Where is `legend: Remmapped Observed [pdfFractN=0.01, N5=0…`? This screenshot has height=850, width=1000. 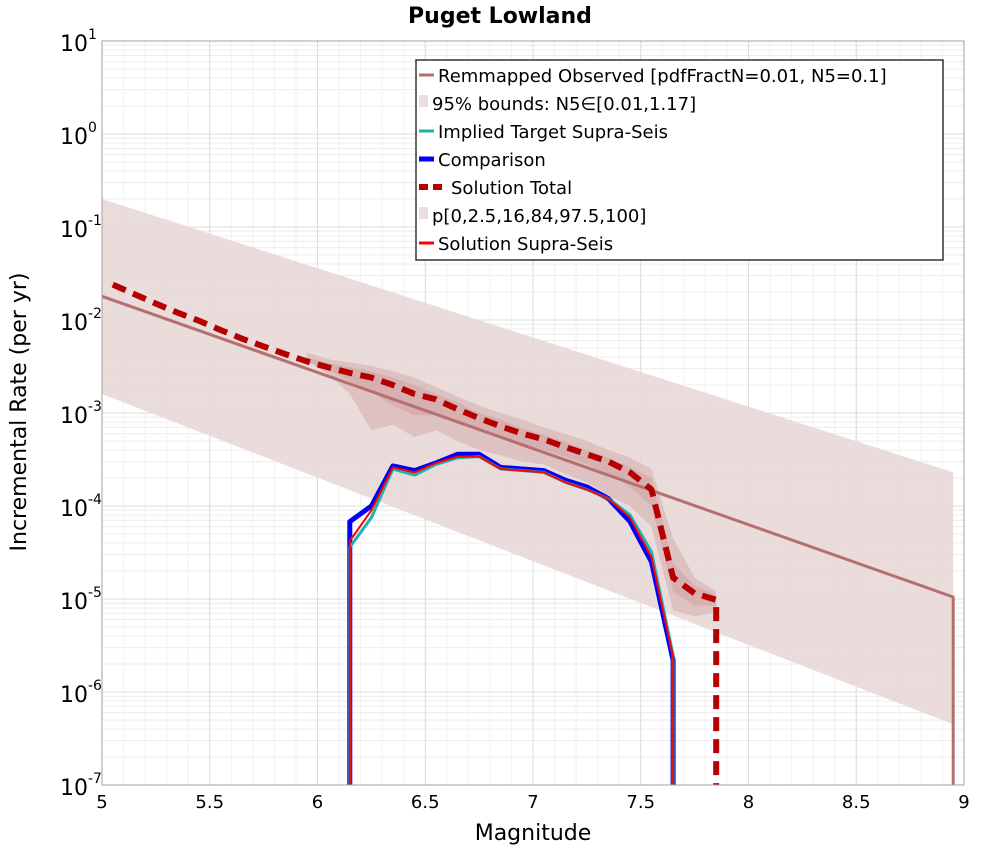 legend: Remmapped Observed [pdfFractN=0.01, N5=0… is located at coordinates (679, 160).